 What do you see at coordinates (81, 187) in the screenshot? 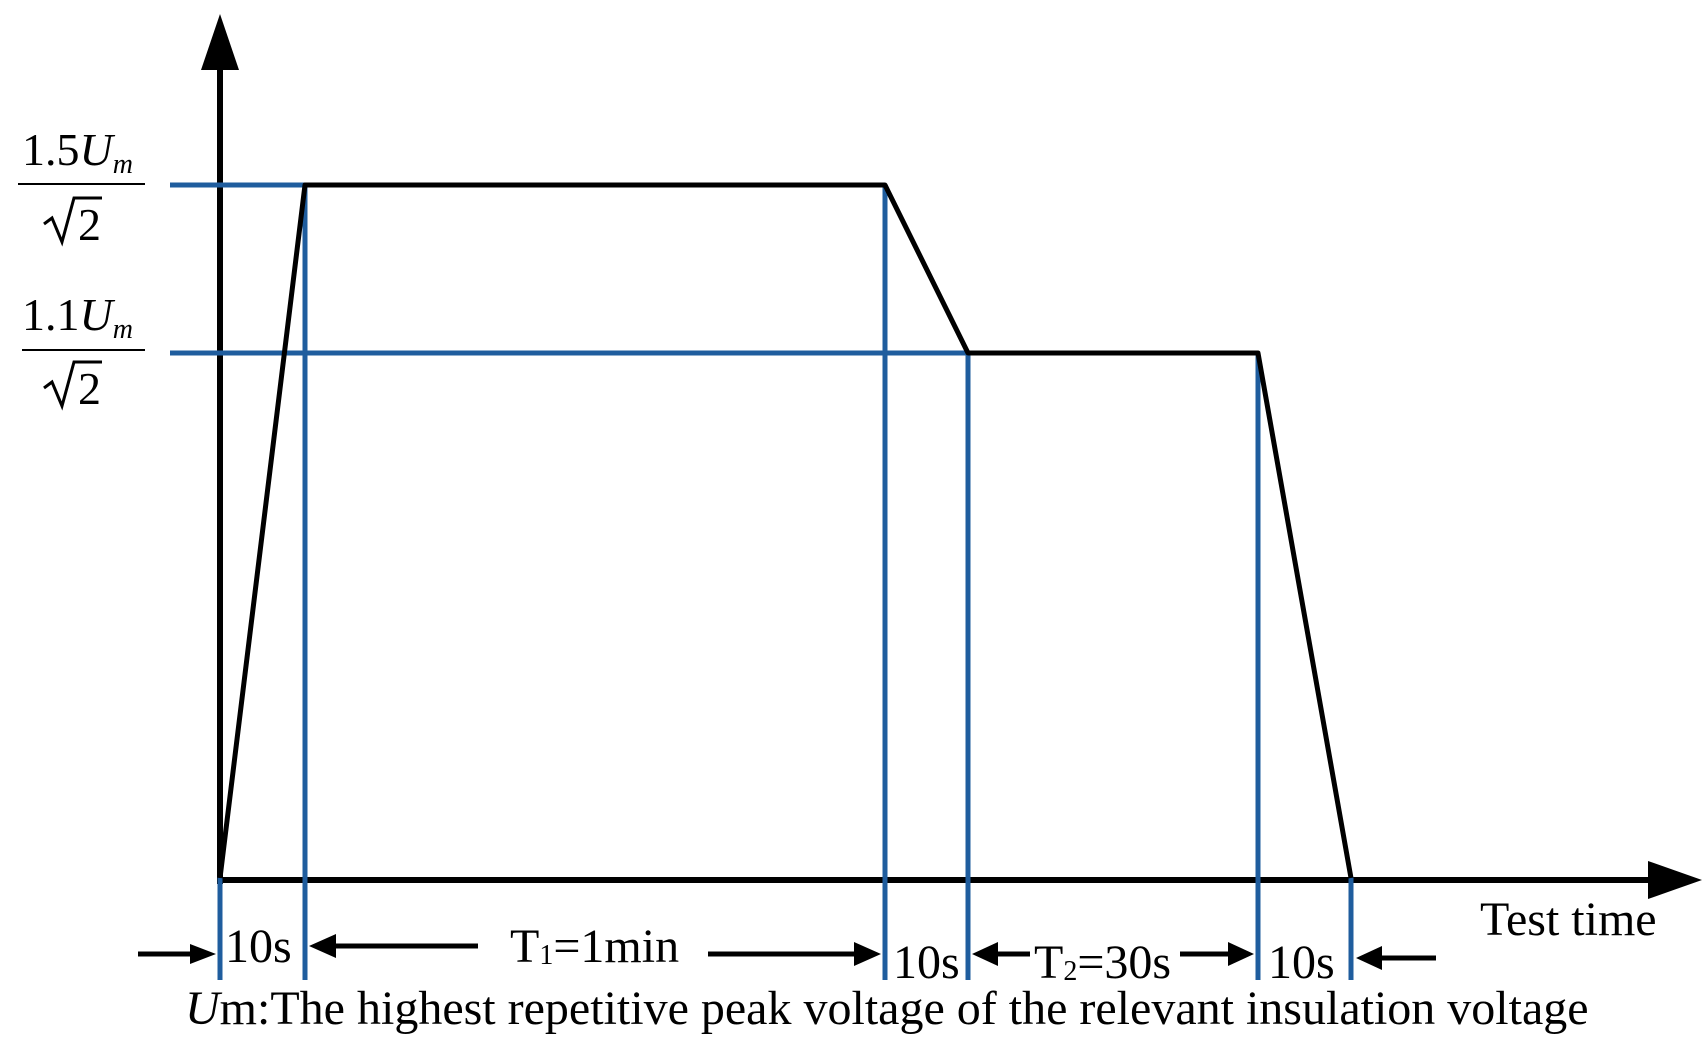
I see `upper-level-label: 1.5Um 2` at bounding box center [81, 187].